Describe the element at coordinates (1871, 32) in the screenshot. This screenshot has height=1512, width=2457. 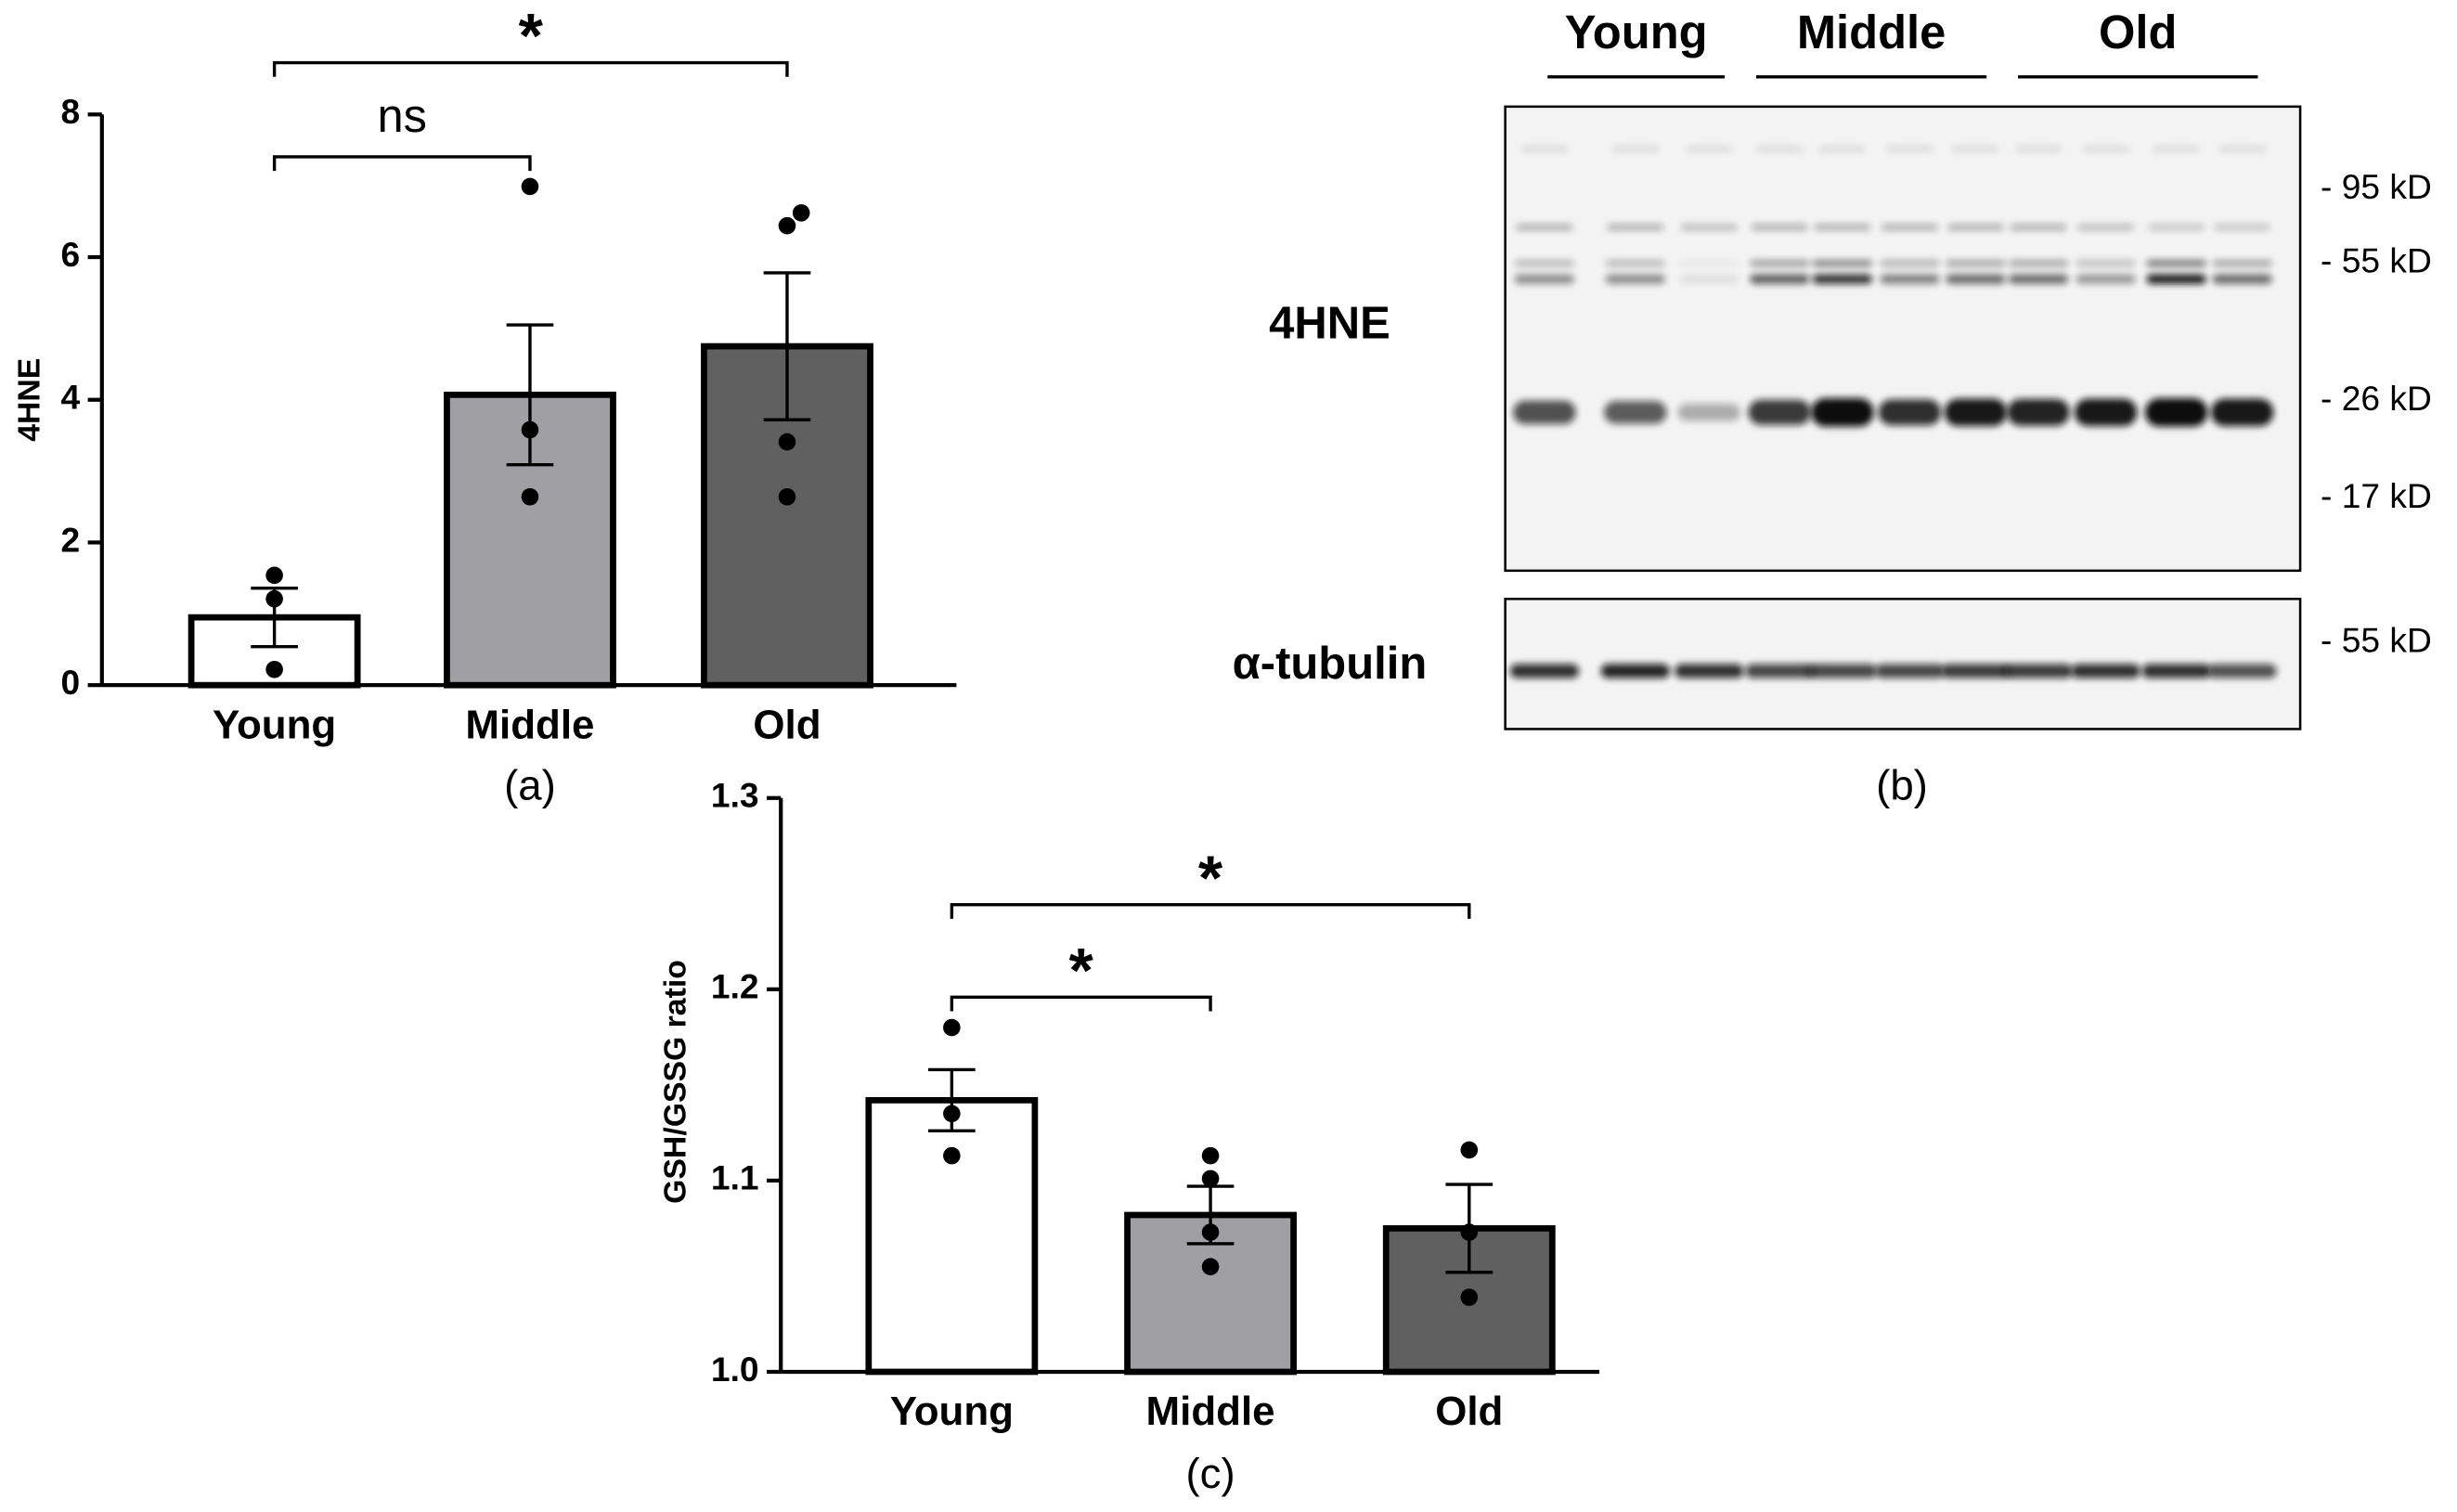
I see `lane-group-label: Middle` at that location.